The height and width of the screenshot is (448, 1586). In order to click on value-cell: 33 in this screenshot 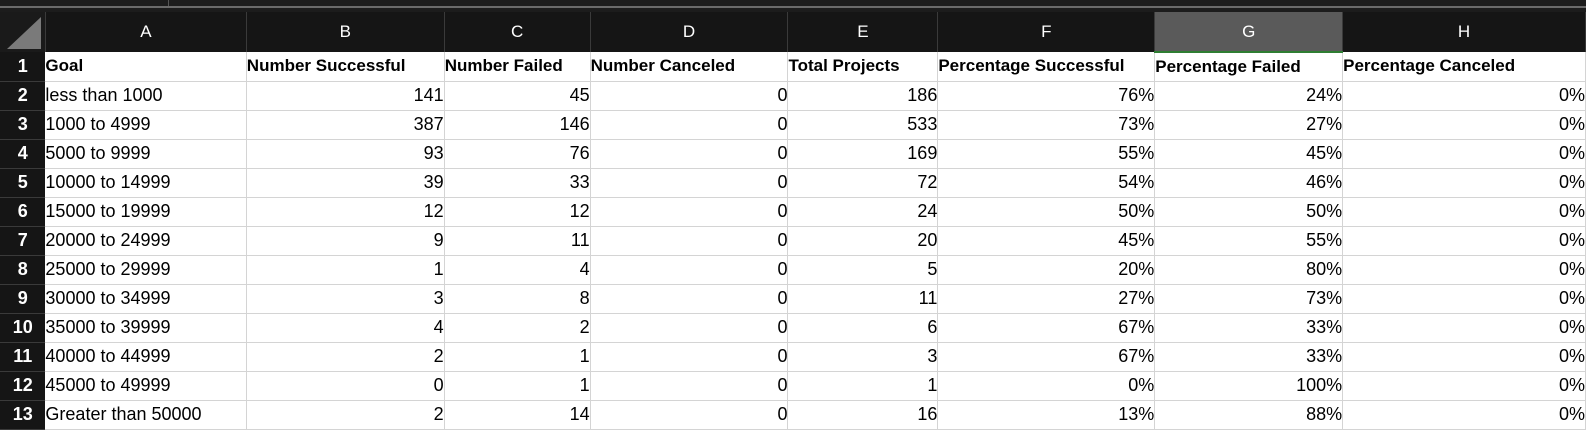, I will do `click(517, 183)`.